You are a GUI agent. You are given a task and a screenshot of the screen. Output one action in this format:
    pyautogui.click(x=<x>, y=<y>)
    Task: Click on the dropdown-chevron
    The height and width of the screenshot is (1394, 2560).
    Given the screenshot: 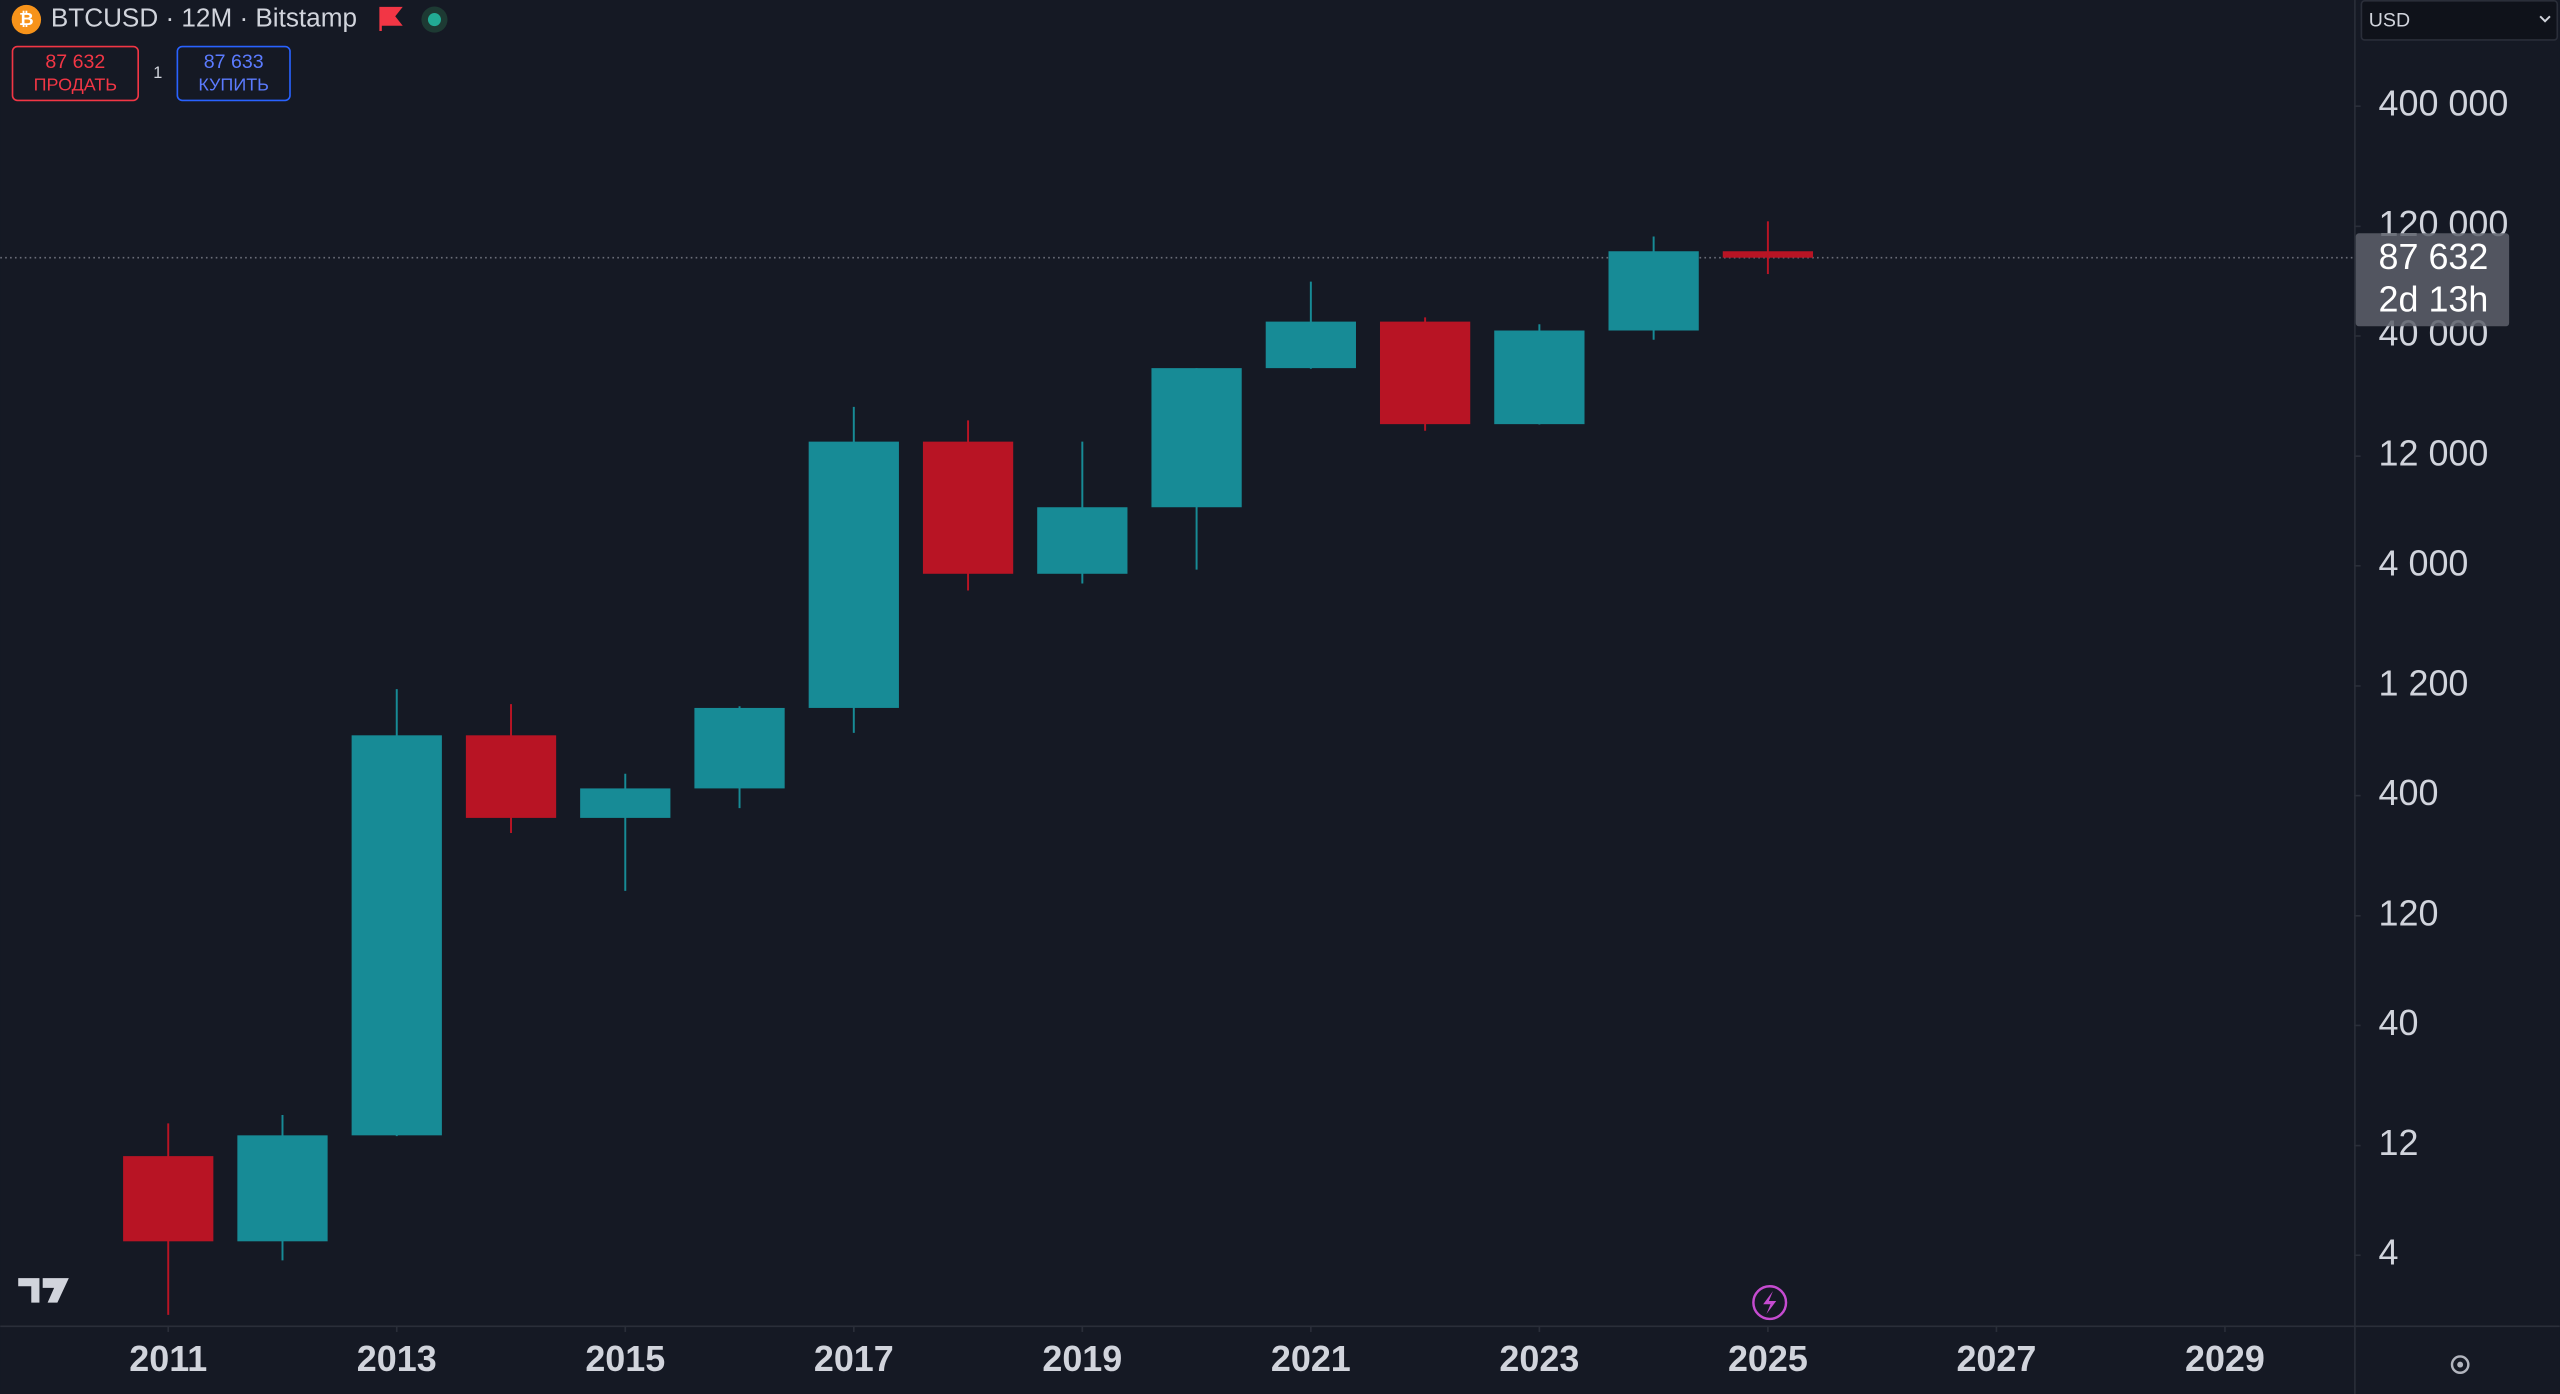 What is the action you would take?
    pyautogui.click(x=2545, y=19)
    